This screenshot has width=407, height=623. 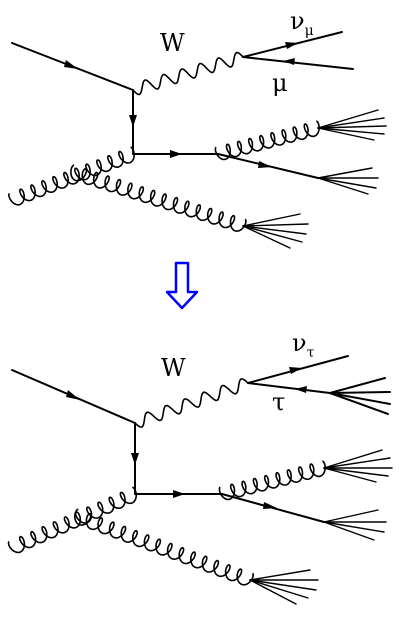 I want to click on top-w-boson-label: W, so click(x=172, y=43).